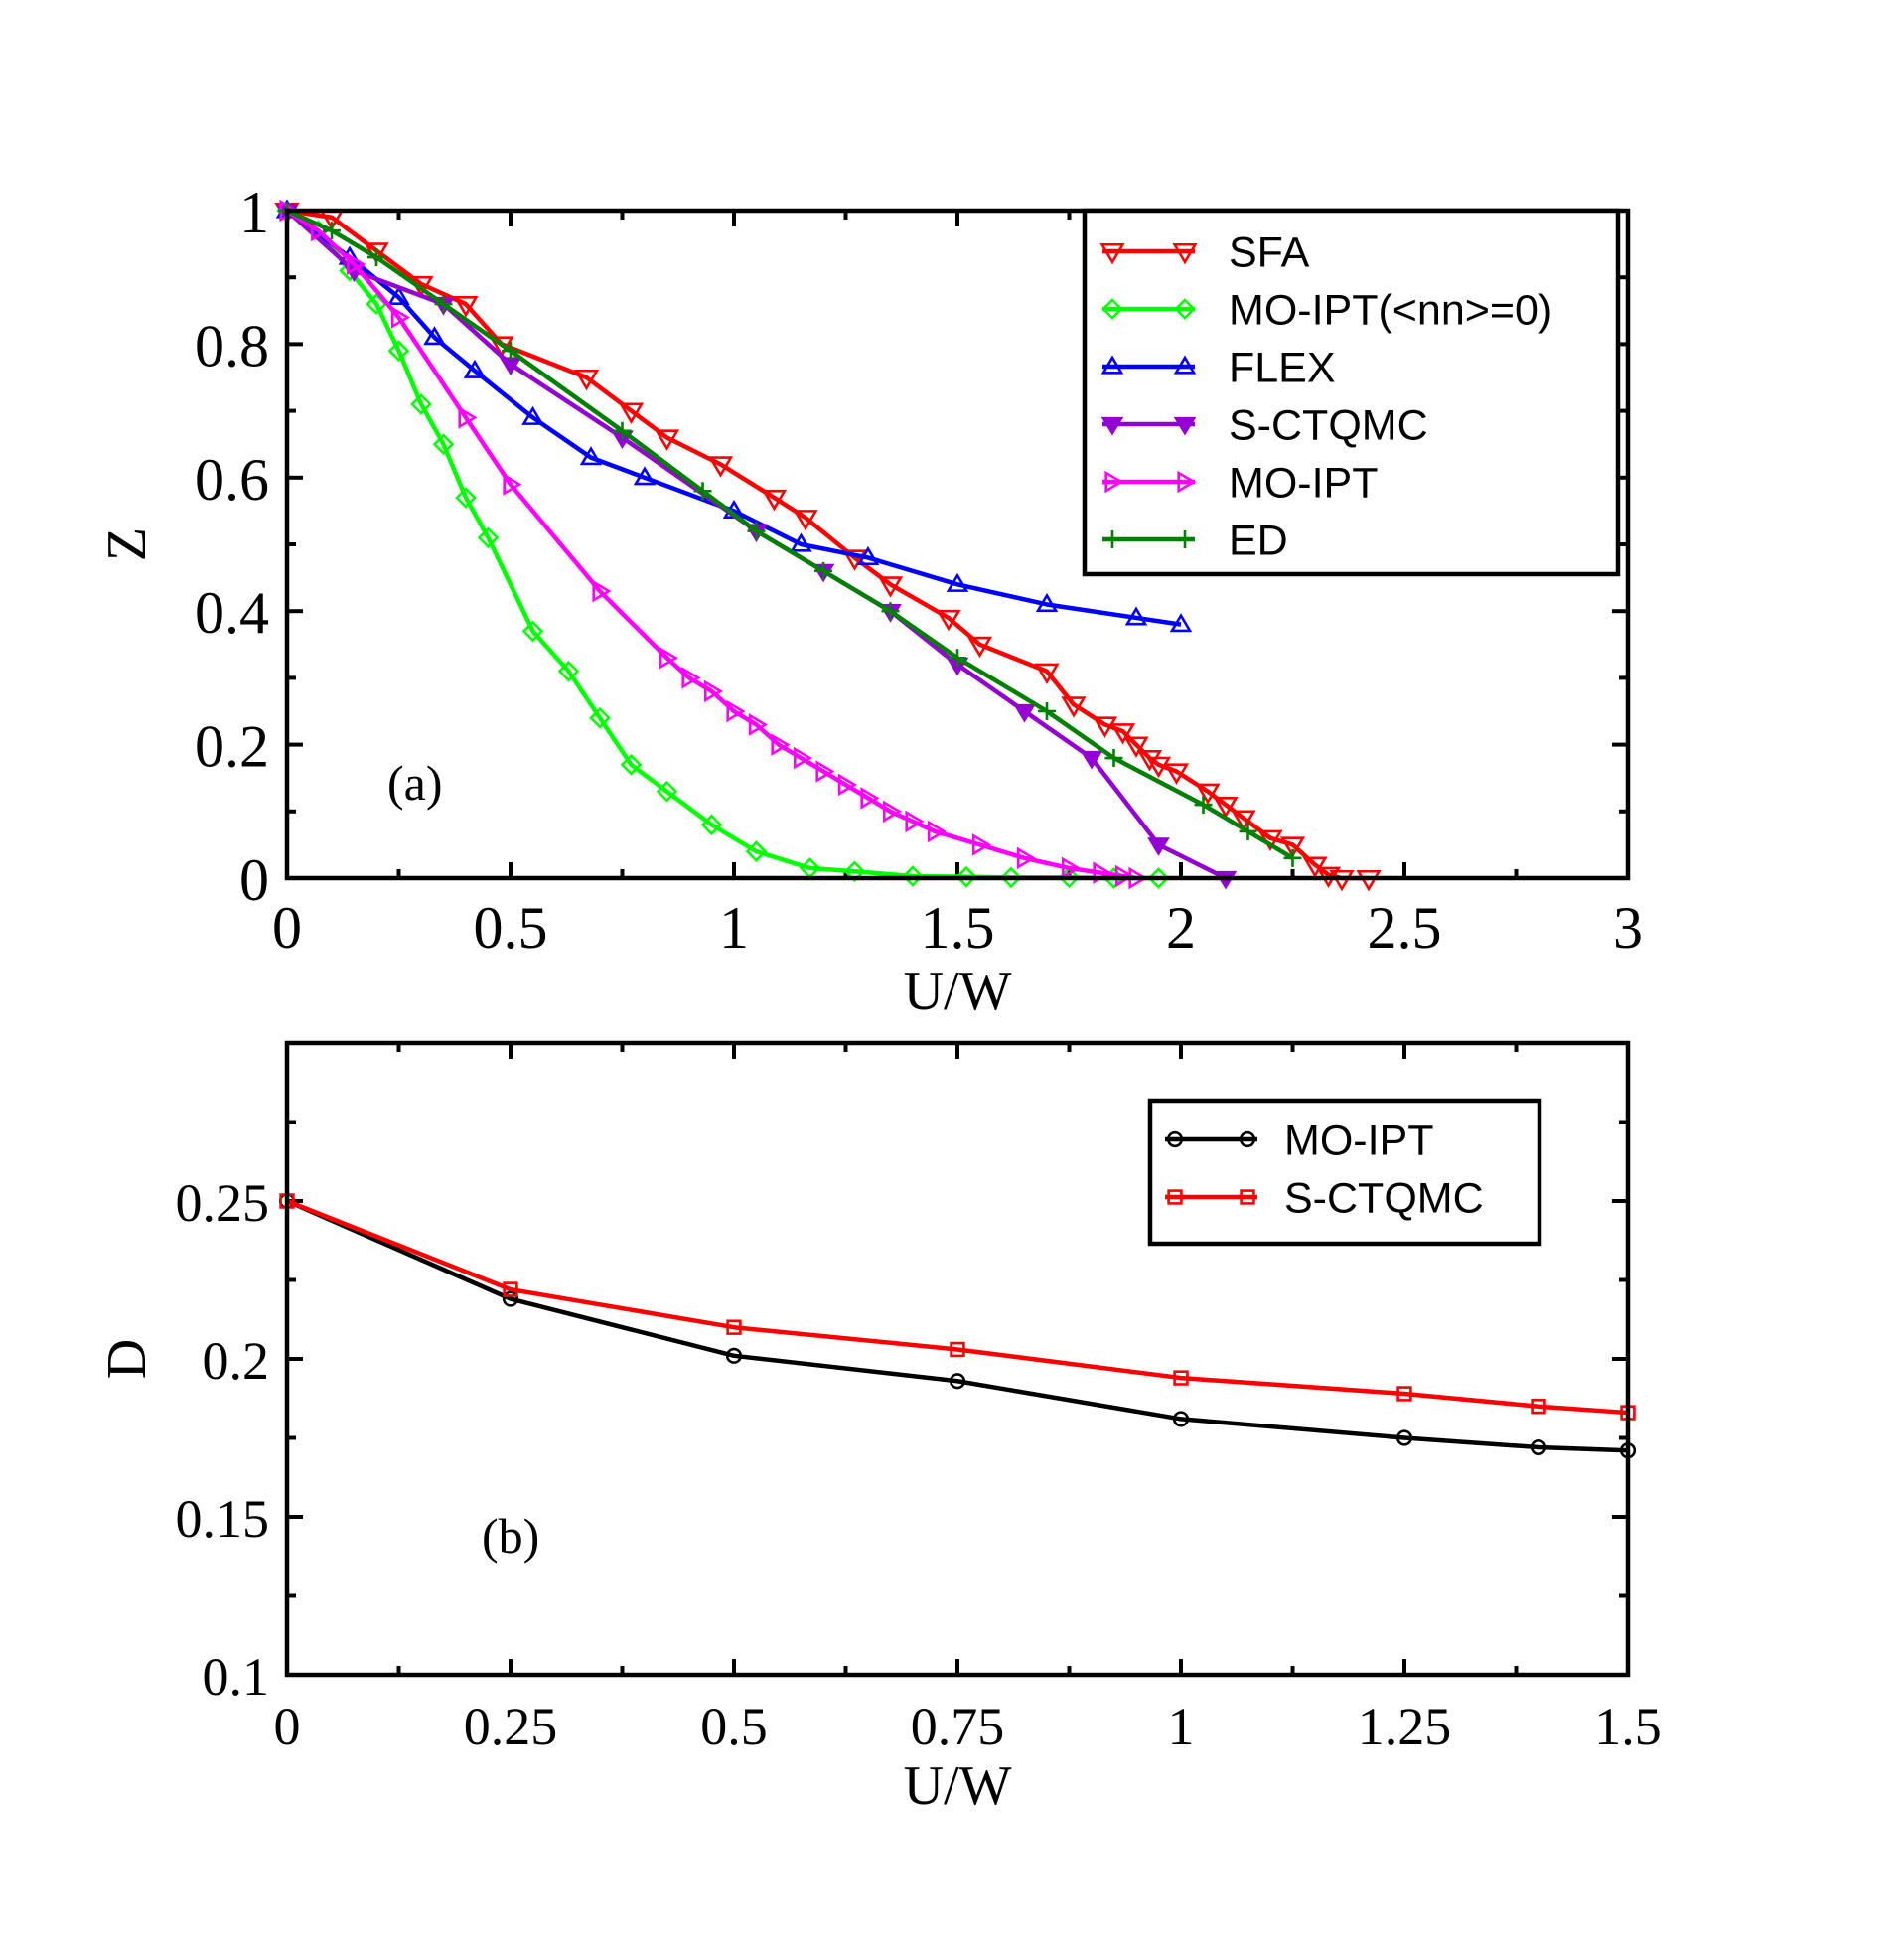  I want to click on y-tick-label: 0.6, so click(232, 480).